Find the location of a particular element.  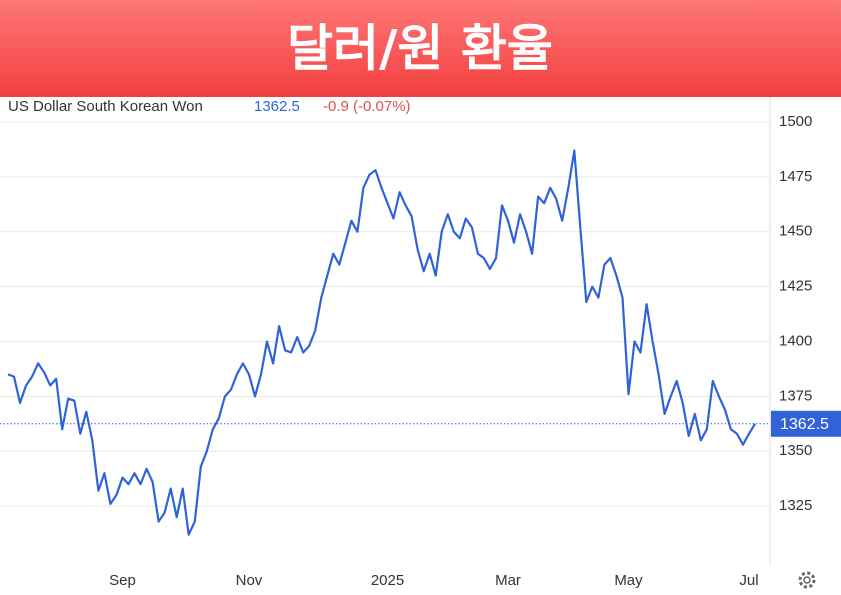

legend-name: US Dollar South Korean Won is located at coordinates (105, 106).